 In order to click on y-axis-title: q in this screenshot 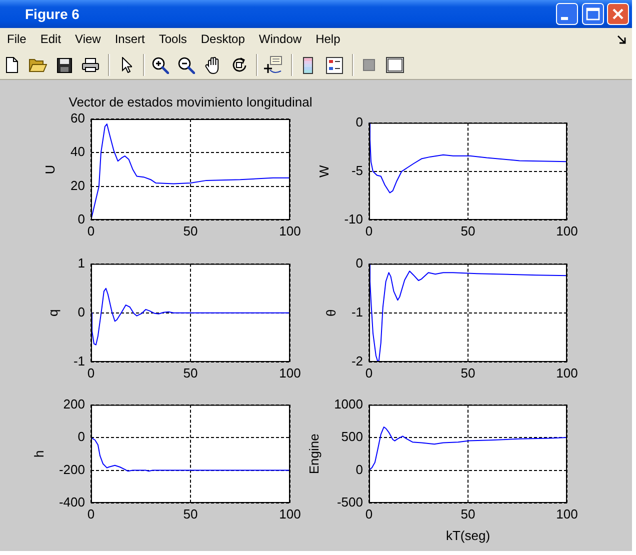, I will do `click(52, 313)`.